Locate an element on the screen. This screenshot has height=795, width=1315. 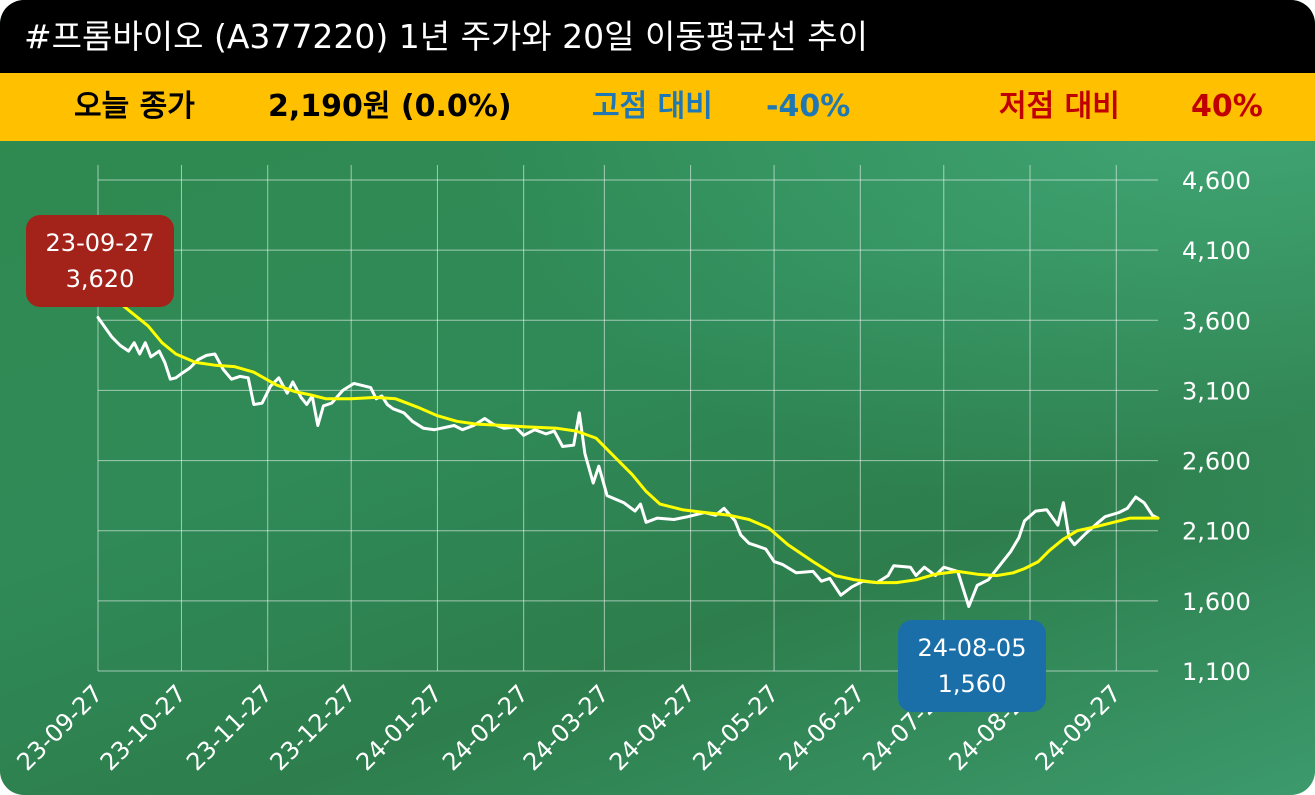
x-tick-label: 23-10-27 is located at coordinates (143, 727).